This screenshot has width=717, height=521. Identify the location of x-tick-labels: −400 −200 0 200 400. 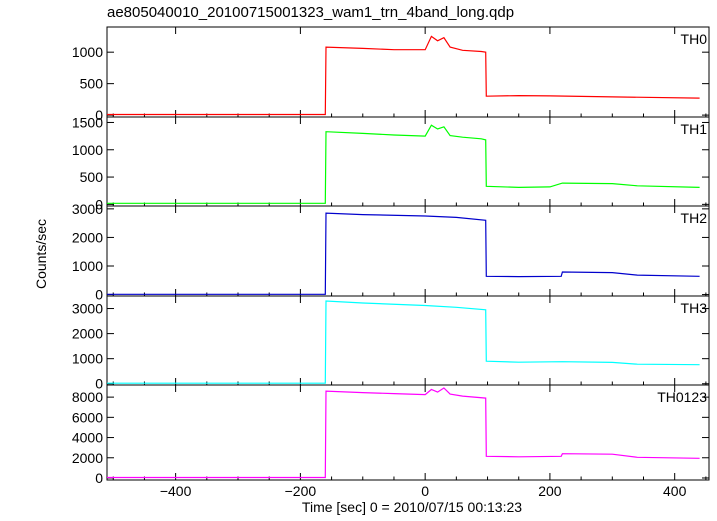
(423, 491).